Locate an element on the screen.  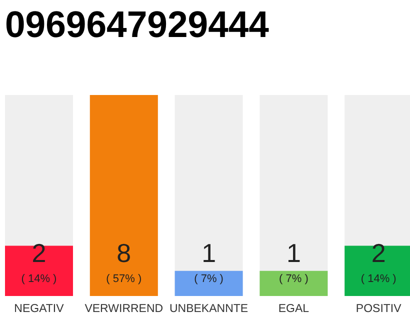
annotation: ( 57% ) is located at coordinates (124, 279).